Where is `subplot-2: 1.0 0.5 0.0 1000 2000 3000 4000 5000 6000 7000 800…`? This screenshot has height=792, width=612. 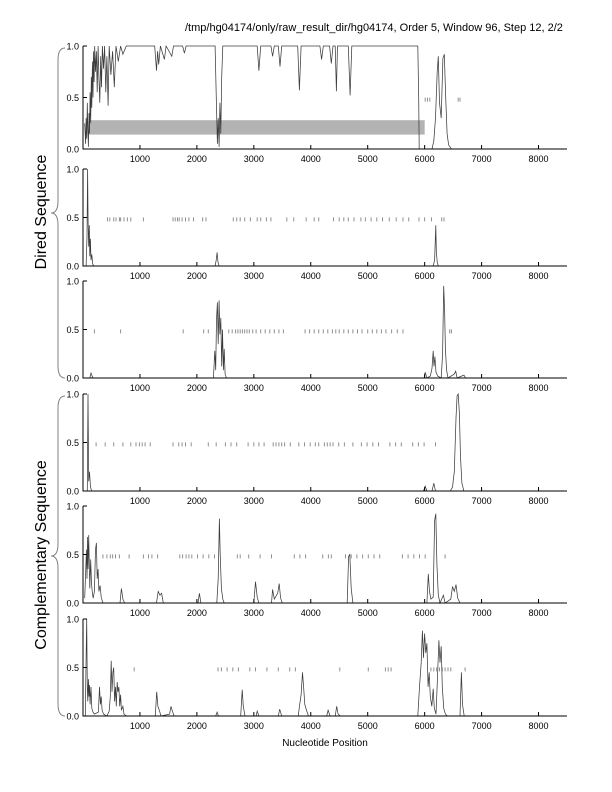 subplot-2: 1.0 0.5 0.0 1000 2000 3000 4000 5000 6000 7000 800… is located at coordinates (316, 223).